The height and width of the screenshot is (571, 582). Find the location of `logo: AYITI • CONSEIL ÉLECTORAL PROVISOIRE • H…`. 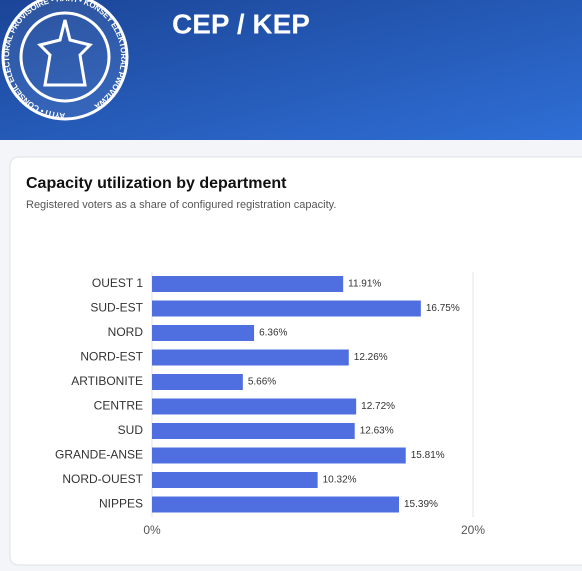

logo: AYITI • CONSEIL ÉLECTORAL PROVISOIRE • H… is located at coordinates (65, 60).